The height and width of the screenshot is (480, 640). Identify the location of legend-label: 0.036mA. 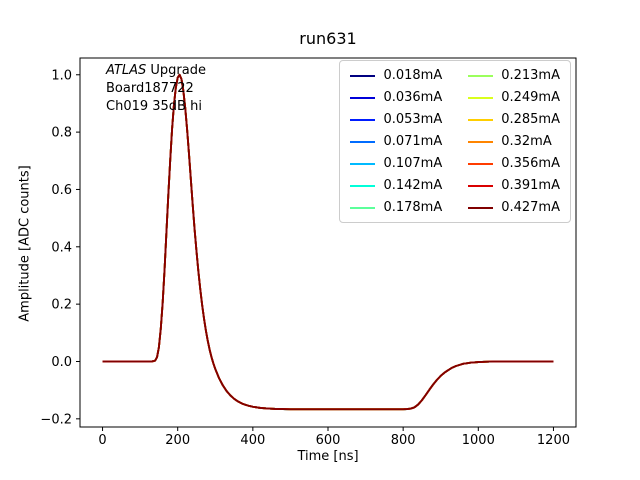
(413, 97).